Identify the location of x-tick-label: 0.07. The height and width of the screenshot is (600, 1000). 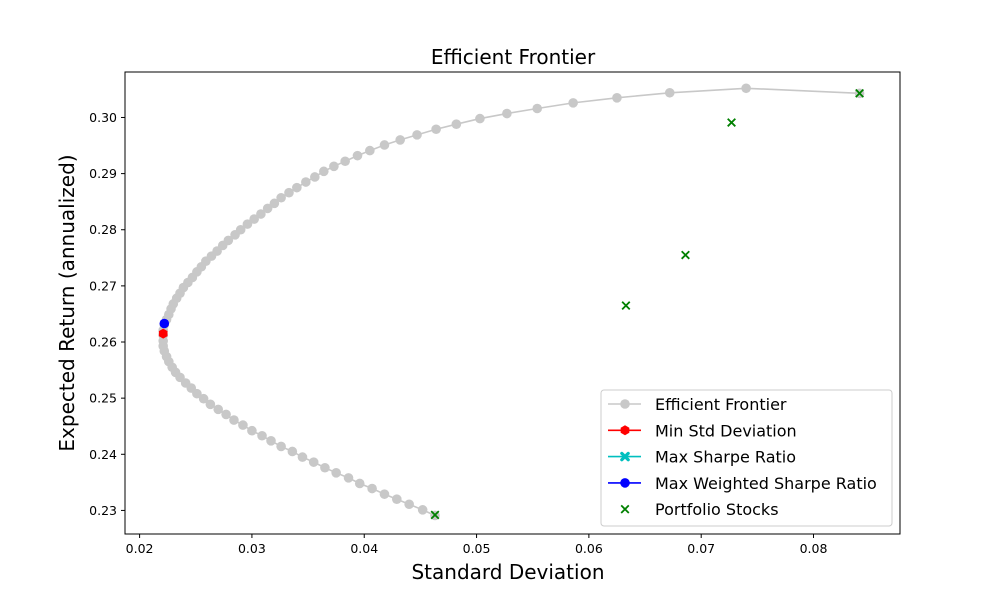
(701, 548).